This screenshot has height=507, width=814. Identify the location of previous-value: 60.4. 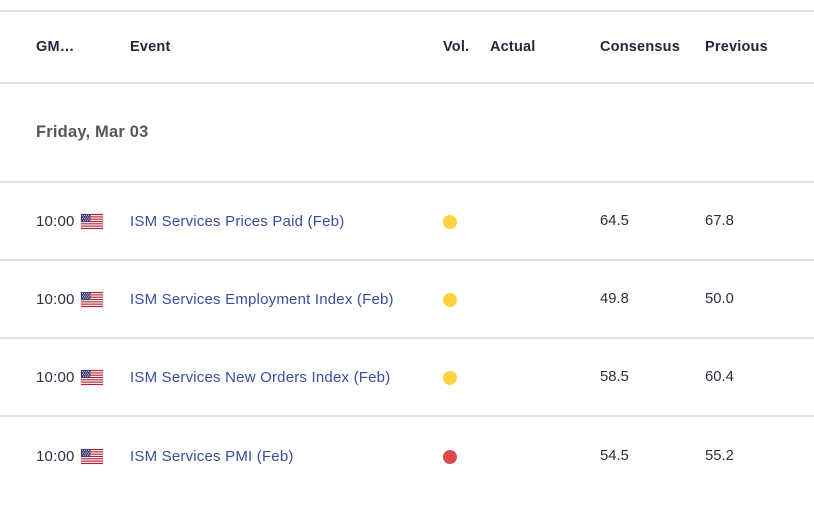
(719, 377).